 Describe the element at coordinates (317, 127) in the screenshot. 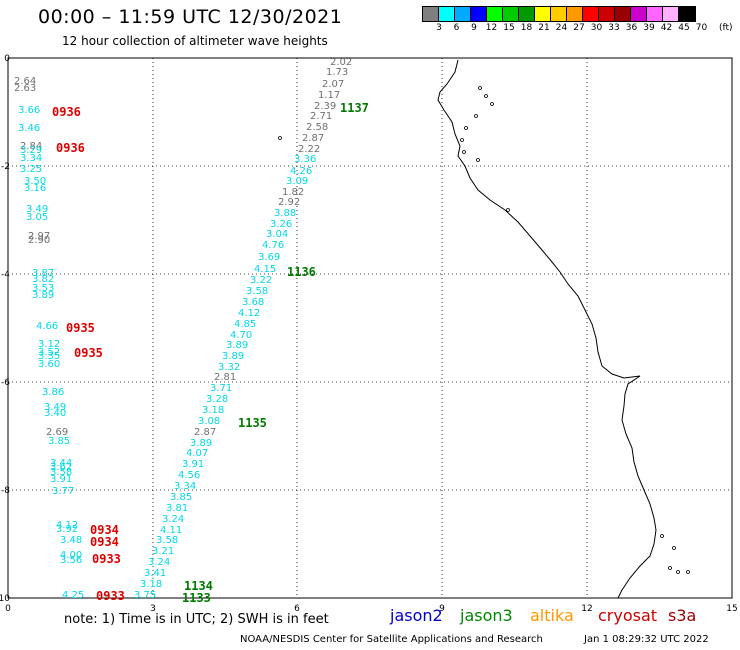

I see `wave-height-value: 2.58` at that location.